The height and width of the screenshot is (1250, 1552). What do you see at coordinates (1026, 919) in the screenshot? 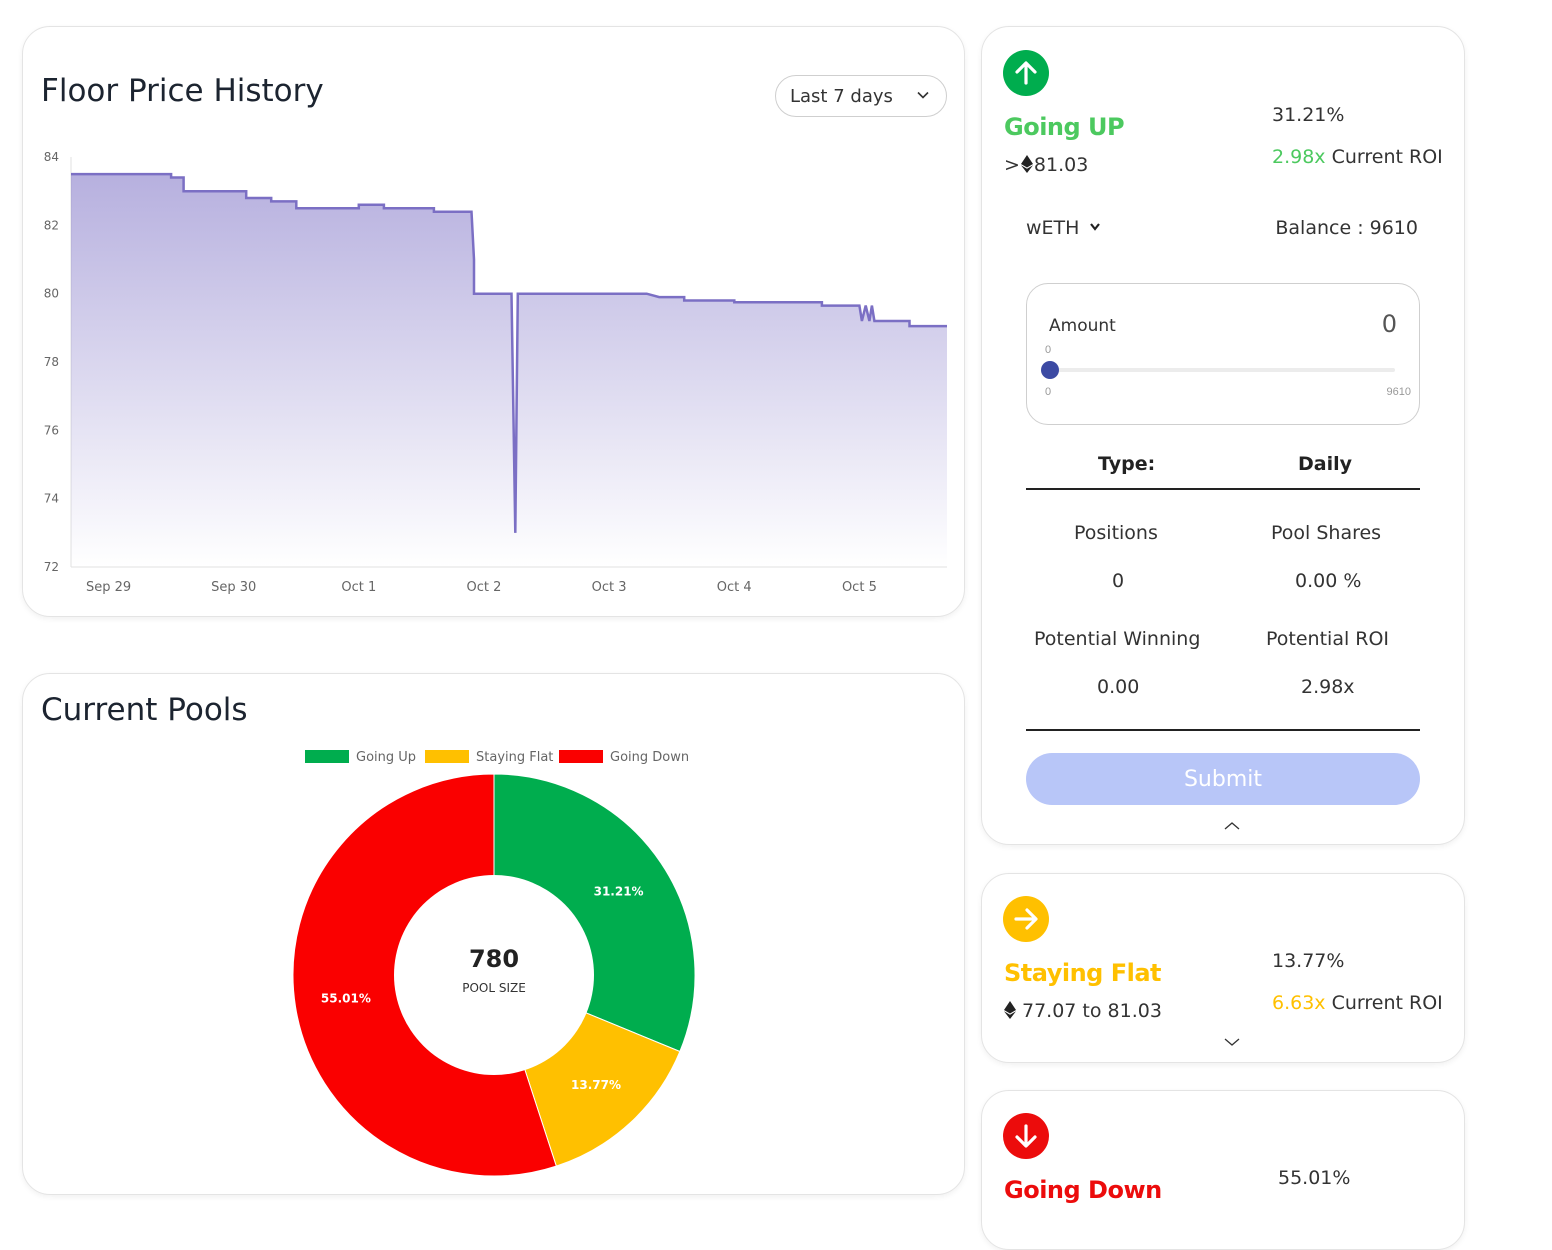
I see `arrow-right-icon` at bounding box center [1026, 919].